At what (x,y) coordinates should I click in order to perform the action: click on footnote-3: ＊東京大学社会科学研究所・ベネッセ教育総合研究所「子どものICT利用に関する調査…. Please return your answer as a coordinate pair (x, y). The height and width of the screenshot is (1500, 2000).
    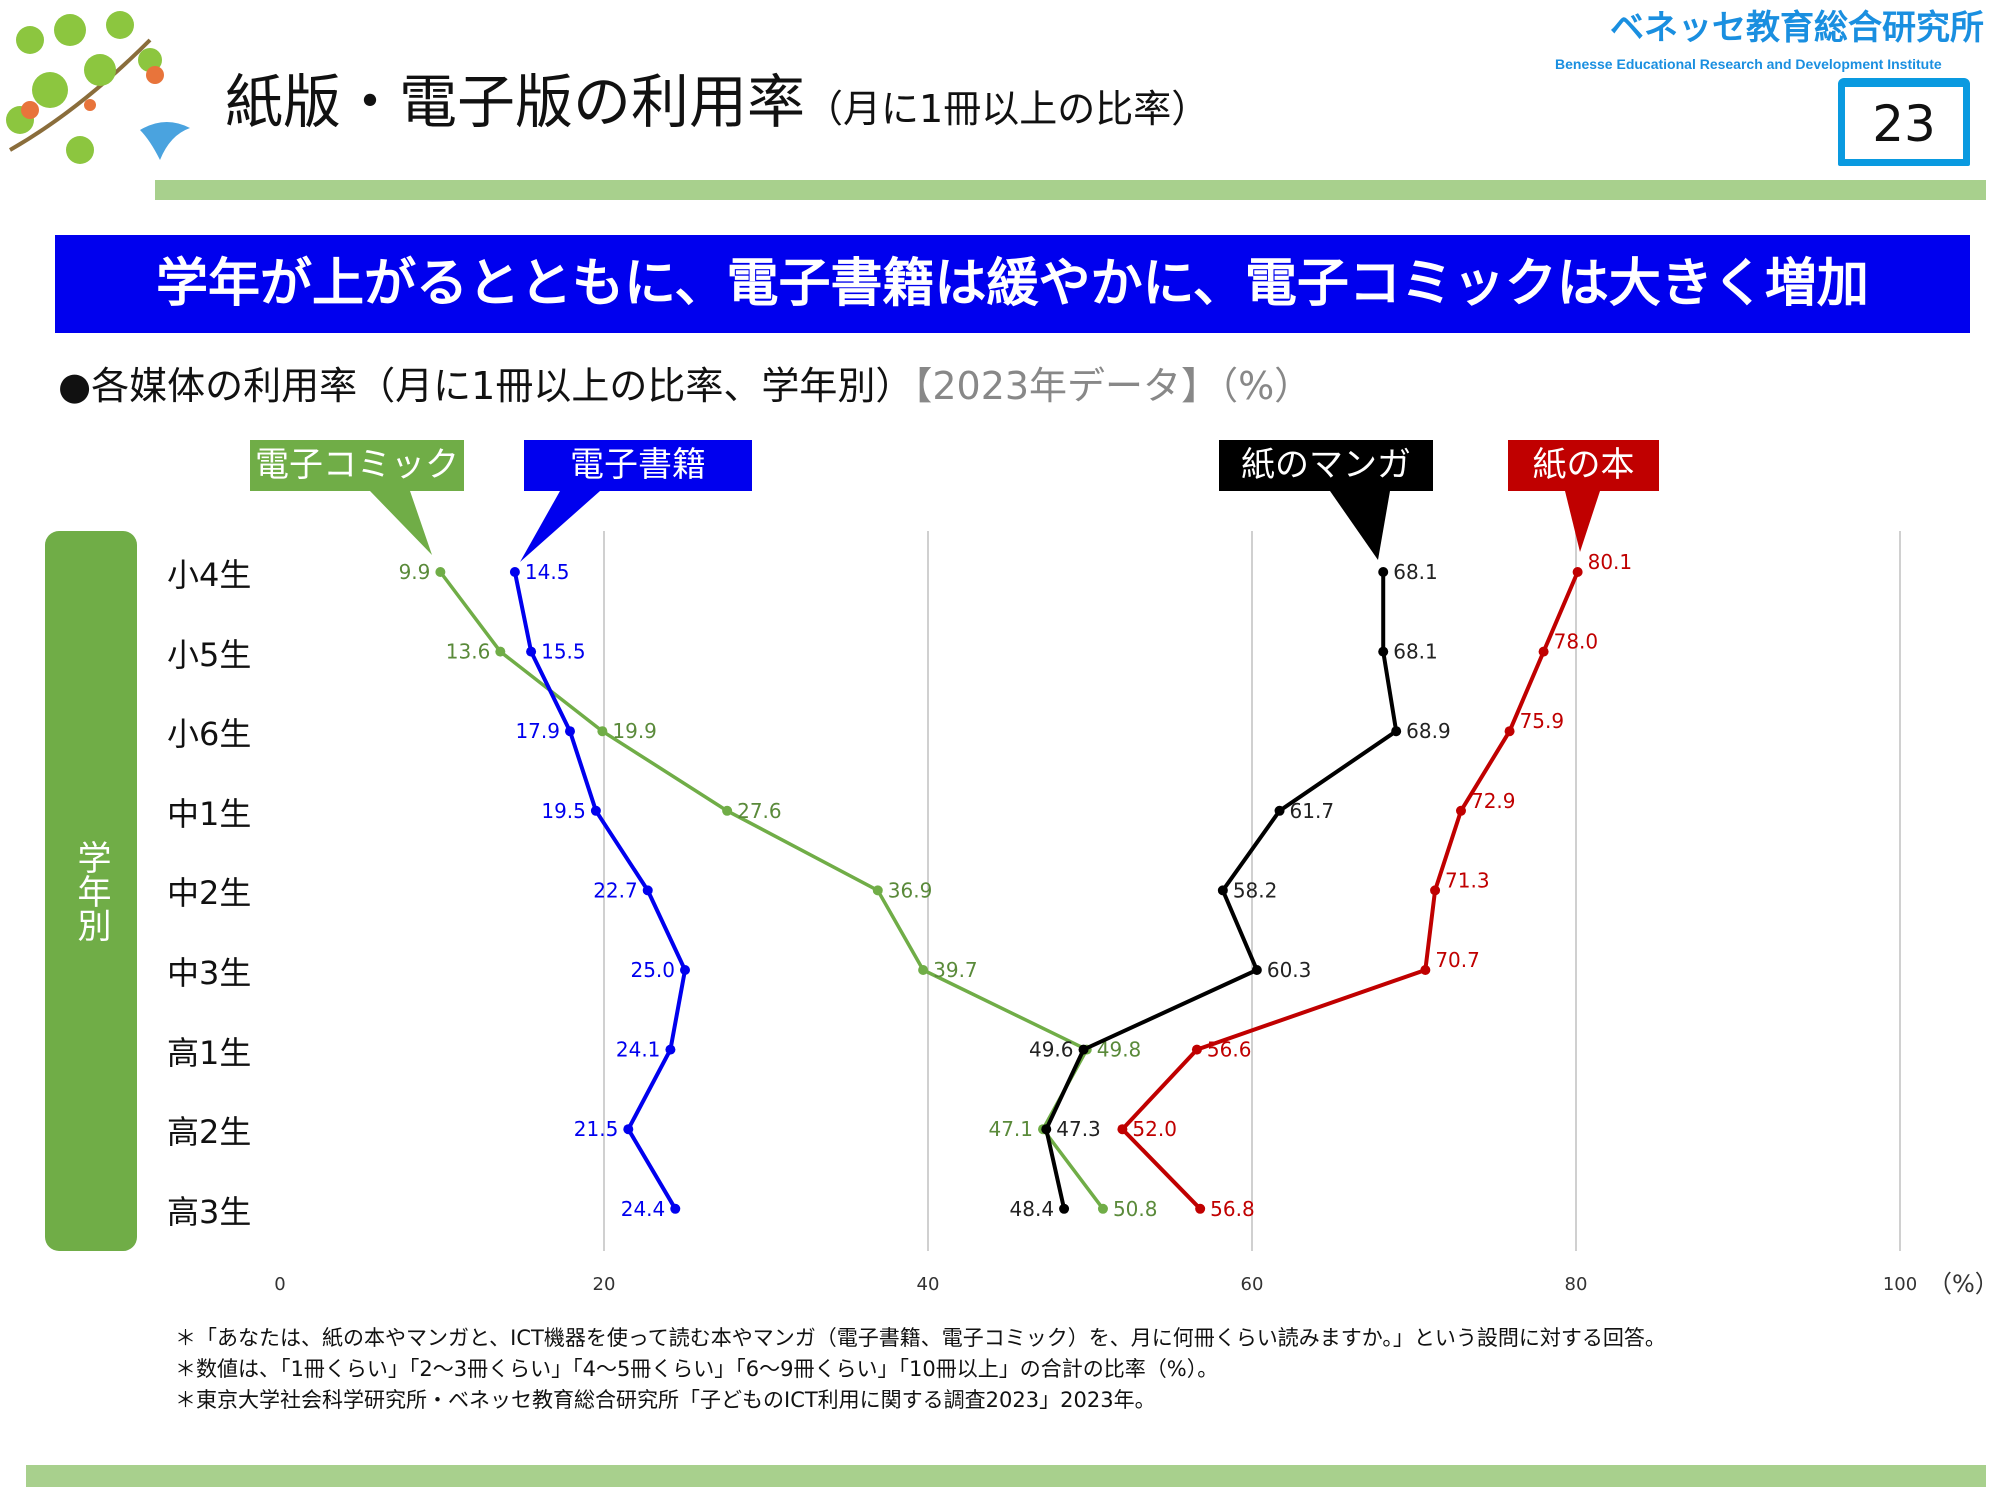
    Looking at the image, I should click on (665, 1400).